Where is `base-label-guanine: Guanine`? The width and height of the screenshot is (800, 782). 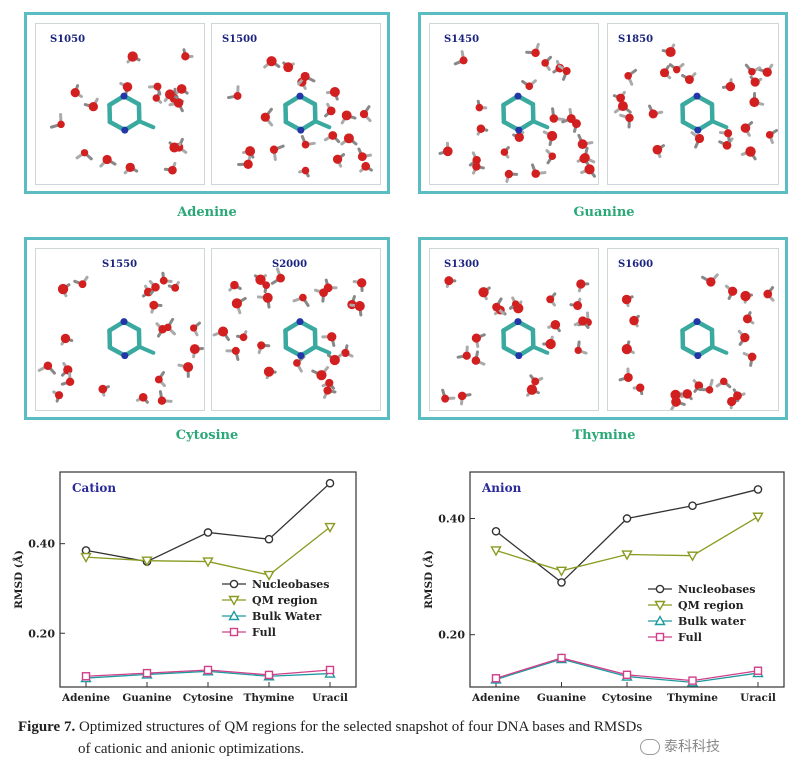
base-label-guanine: Guanine is located at coordinates (604, 212).